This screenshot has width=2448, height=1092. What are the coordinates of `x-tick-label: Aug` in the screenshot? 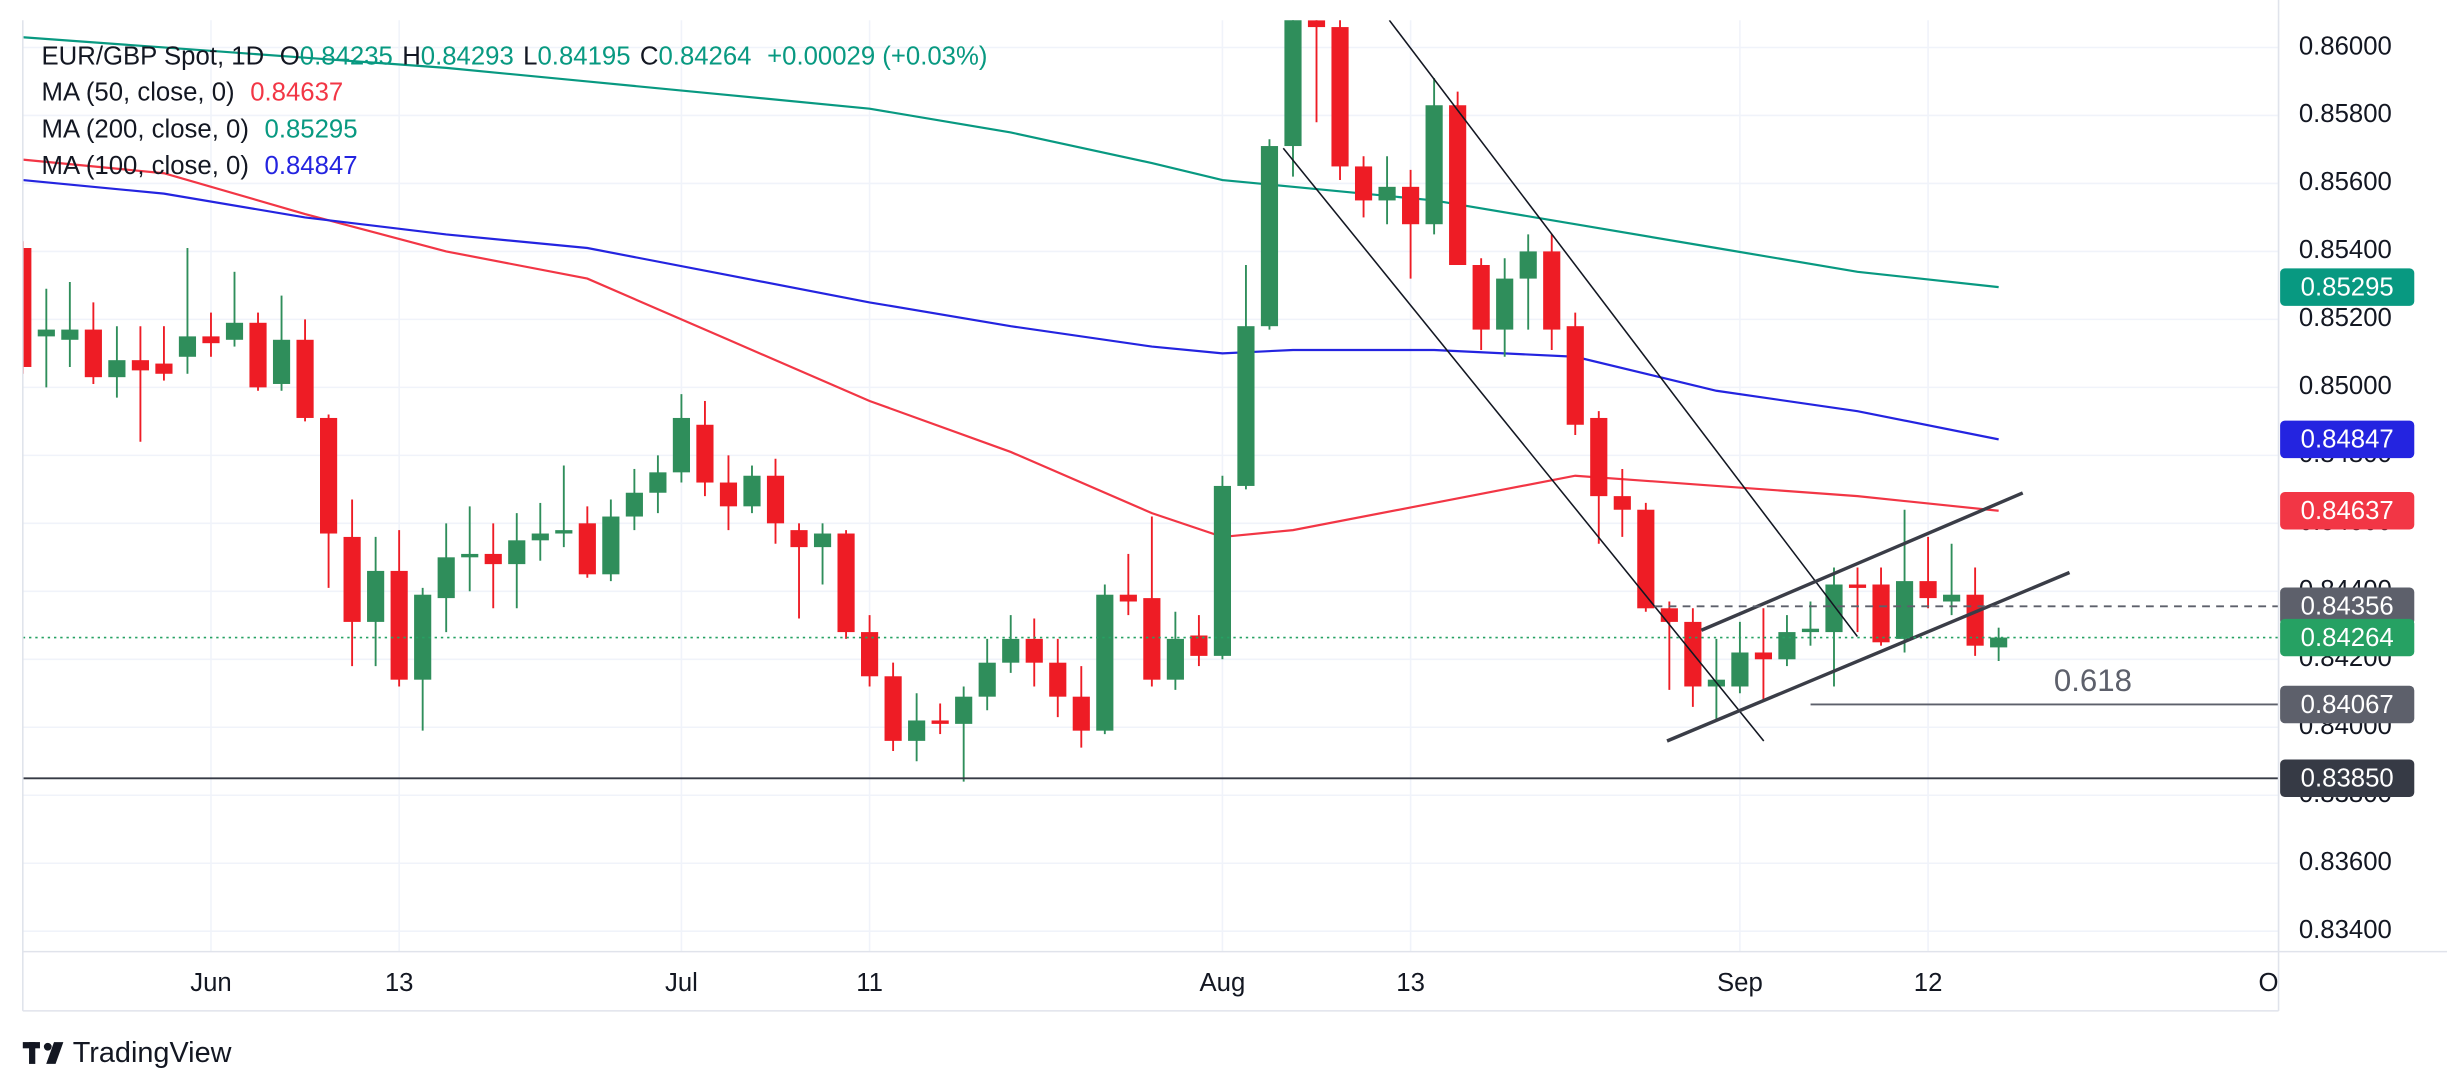 It's located at (1223, 983).